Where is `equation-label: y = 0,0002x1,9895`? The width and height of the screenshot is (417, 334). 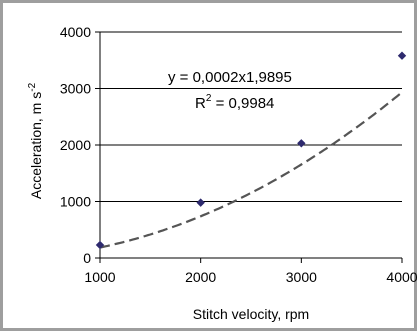
equation-label: y = 0,0002x1,9895 is located at coordinates (230, 77).